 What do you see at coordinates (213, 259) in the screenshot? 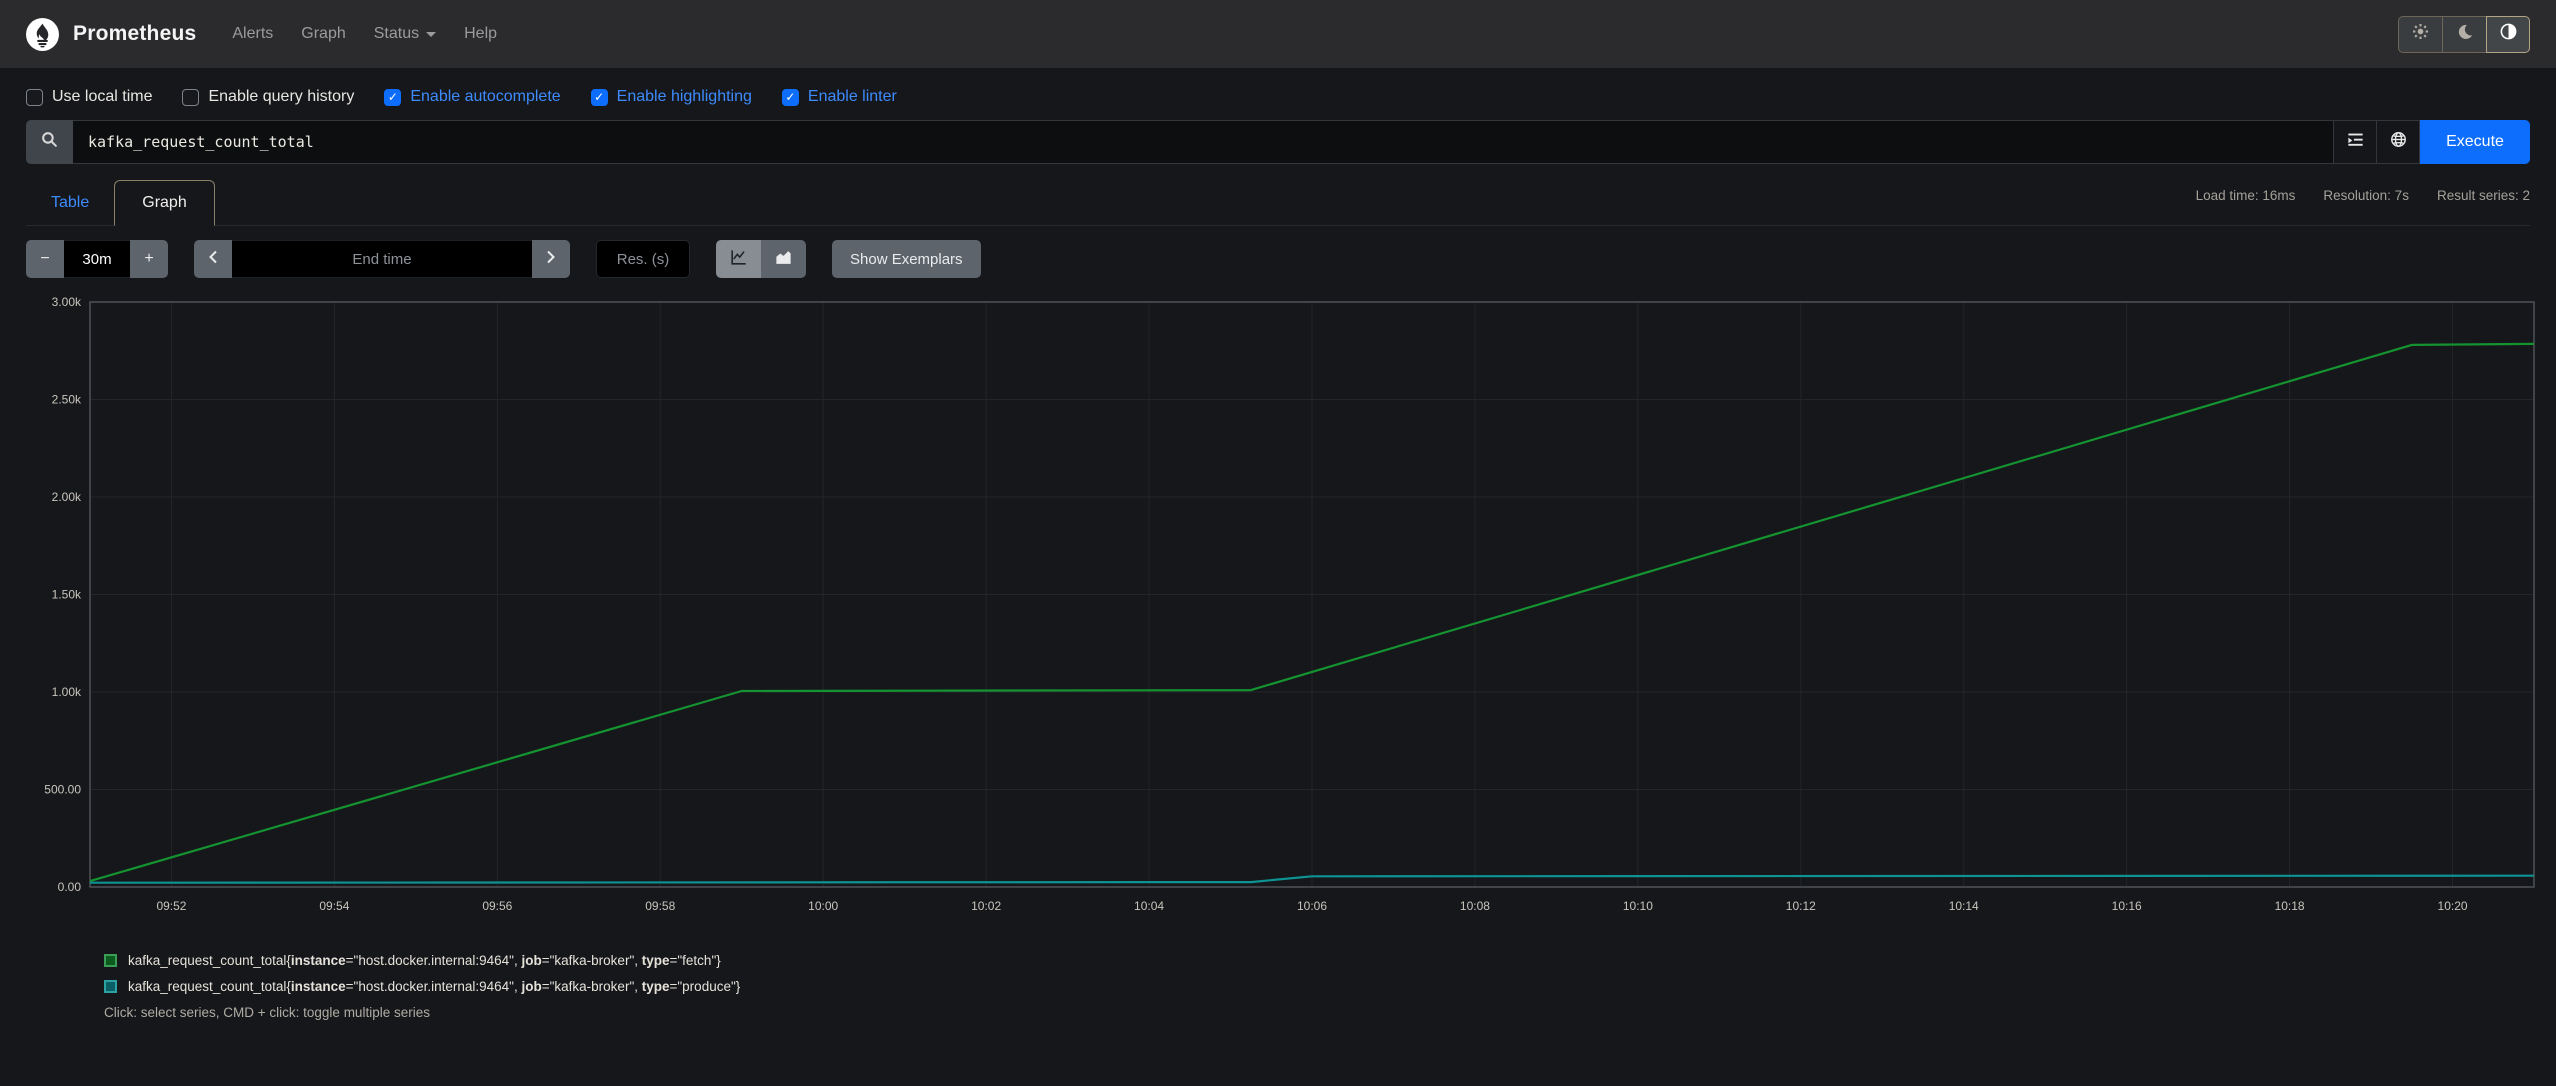
I see `time-back-button` at bounding box center [213, 259].